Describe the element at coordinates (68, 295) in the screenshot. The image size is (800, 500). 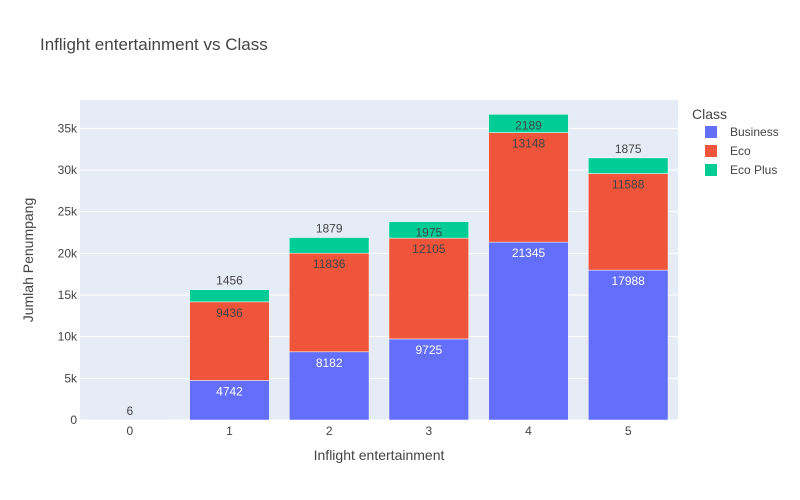
I see `y-tick-label: 15k` at that location.